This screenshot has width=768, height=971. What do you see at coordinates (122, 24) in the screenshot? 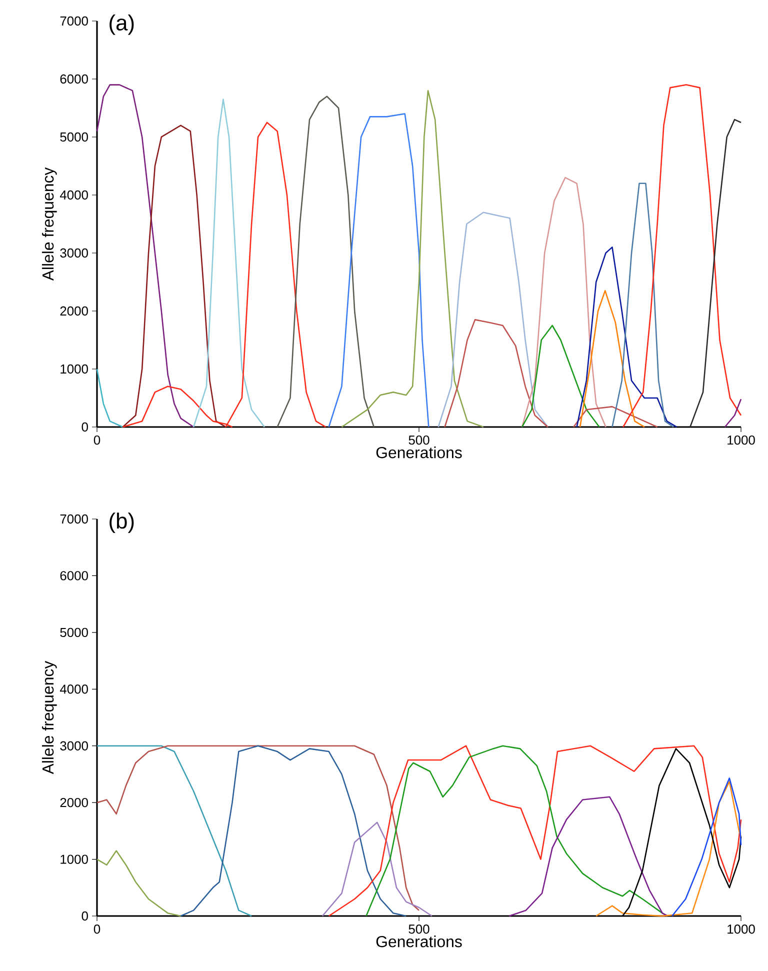
I see `chart-title: (a)` at bounding box center [122, 24].